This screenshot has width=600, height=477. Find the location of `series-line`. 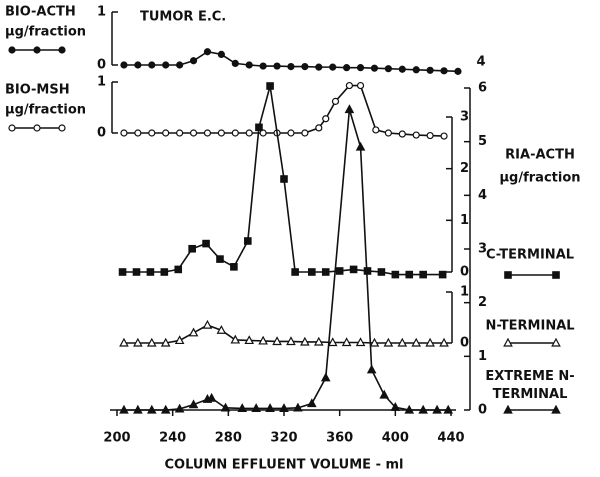

series-line is located at coordinates (284, 334).